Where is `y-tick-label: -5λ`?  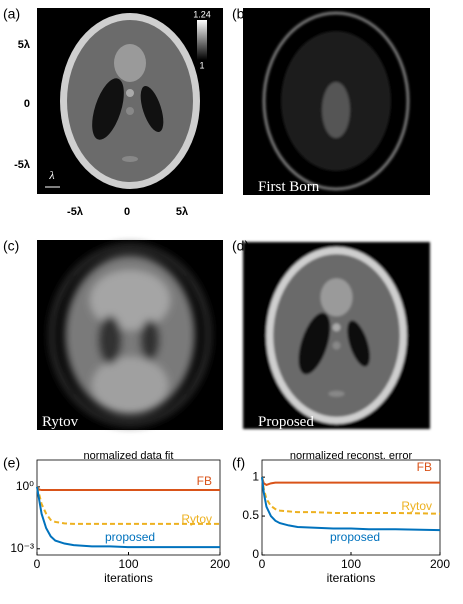
y-tick-label: -5λ is located at coordinates (22, 165).